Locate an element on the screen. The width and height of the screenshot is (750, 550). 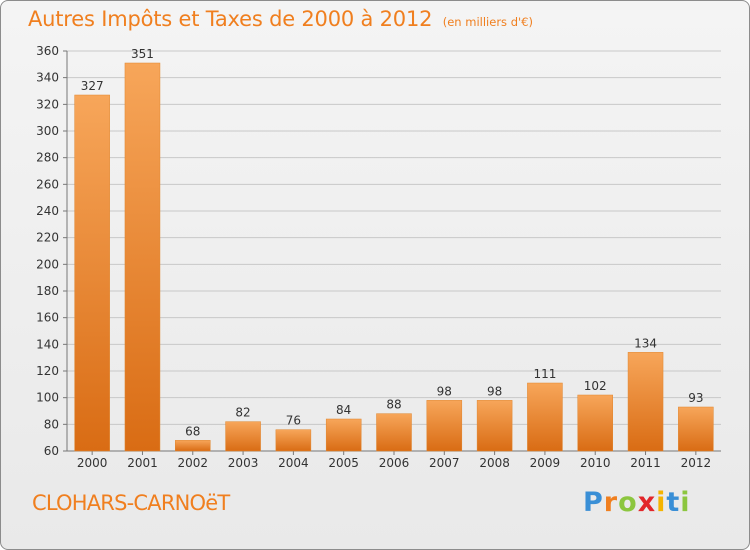
y-tick-label: 100 is located at coordinates (47, 398).